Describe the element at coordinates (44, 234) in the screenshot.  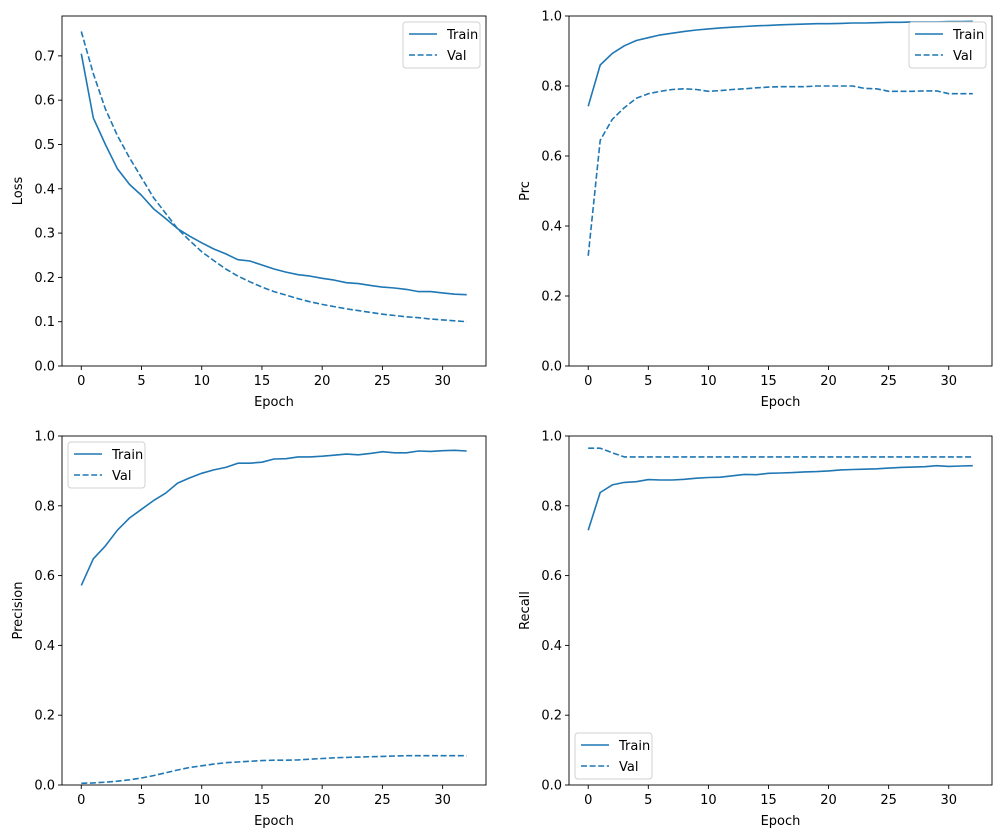
I see `y-tick-label: 0.3` at that location.